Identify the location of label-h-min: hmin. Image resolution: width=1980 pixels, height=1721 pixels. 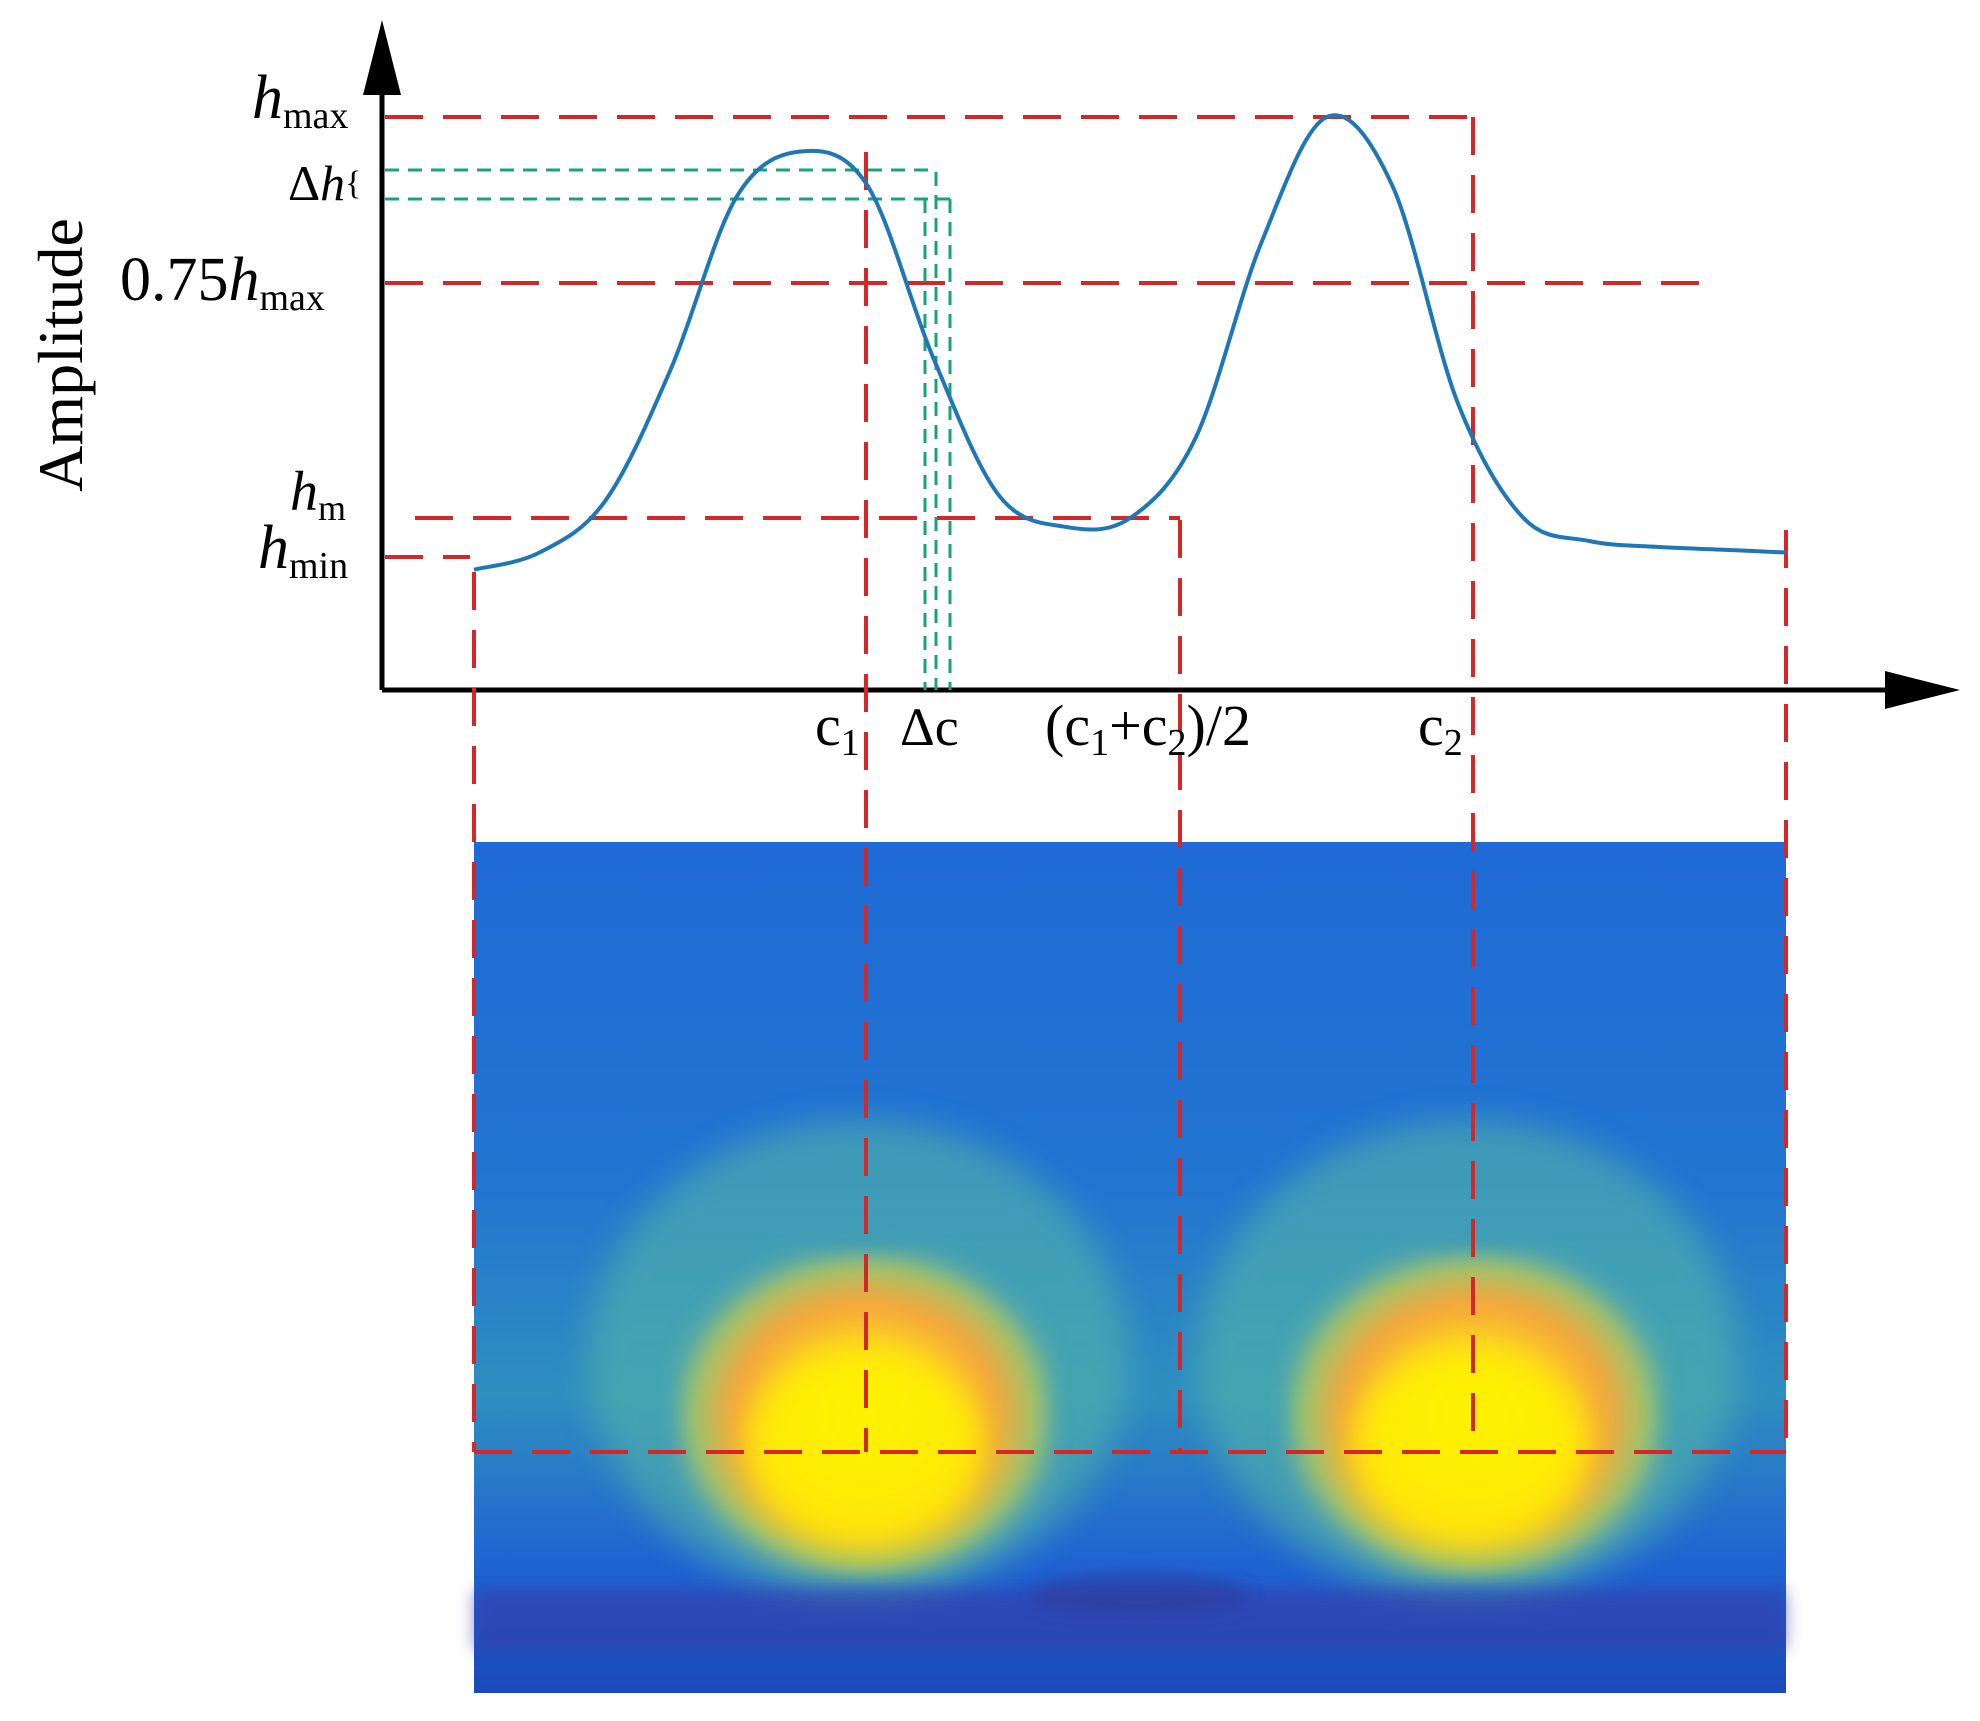
(303, 550).